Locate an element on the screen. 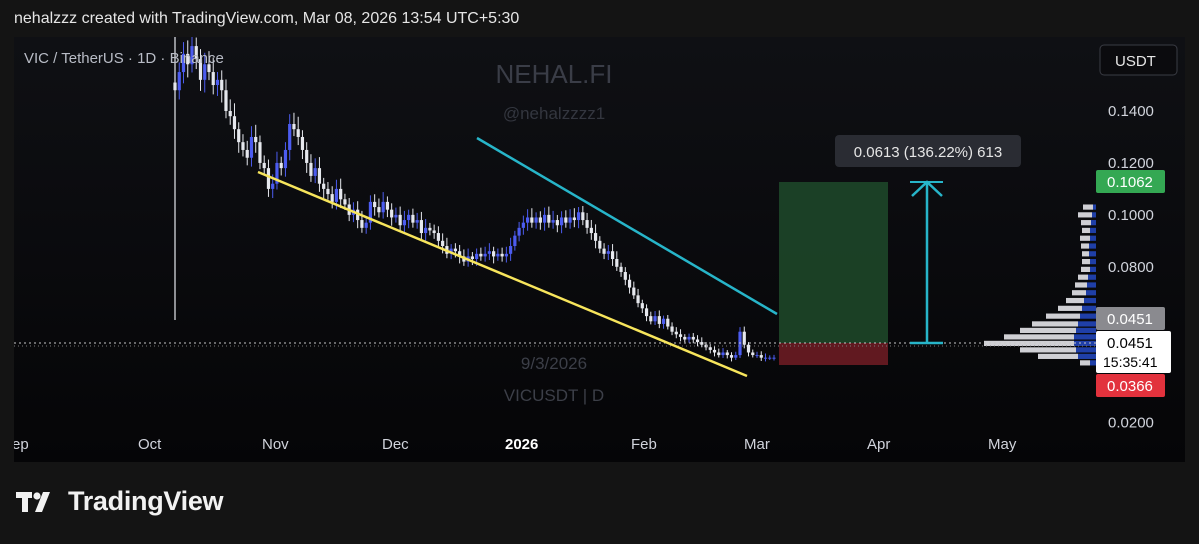  x-tick-label: 2026 is located at coordinates (521, 444).